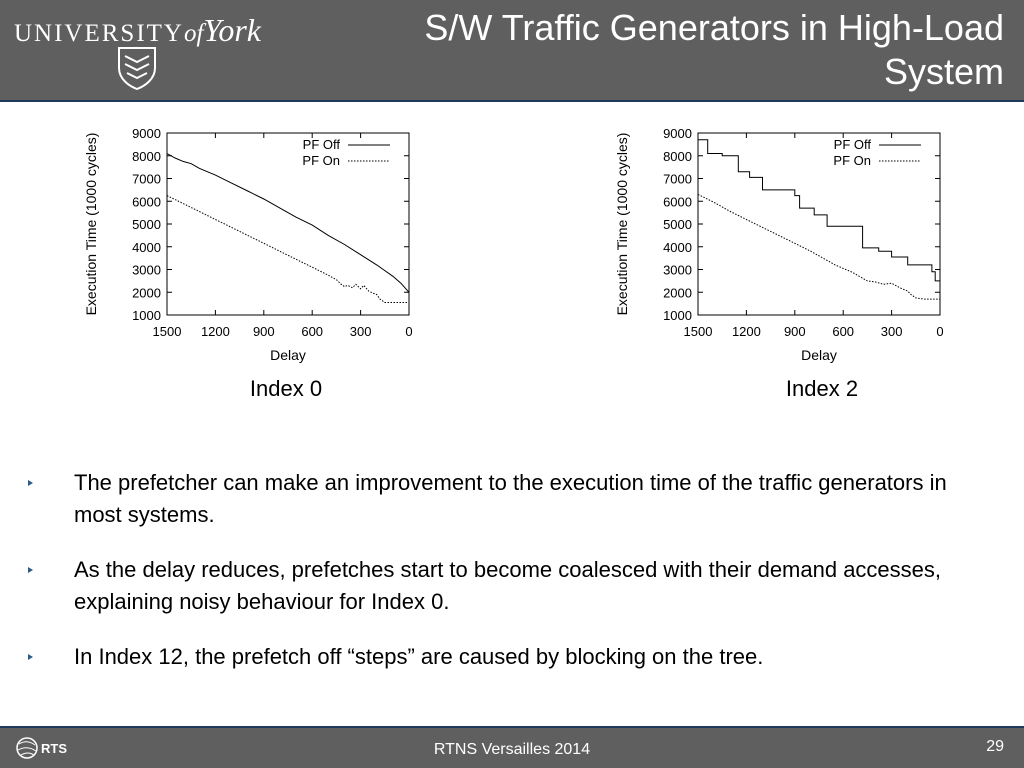 This screenshot has width=1024, height=768. Describe the element at coordinates (99, 33) in the screenshot. I see `logo-university-text: UNIVERSITY` at that location.